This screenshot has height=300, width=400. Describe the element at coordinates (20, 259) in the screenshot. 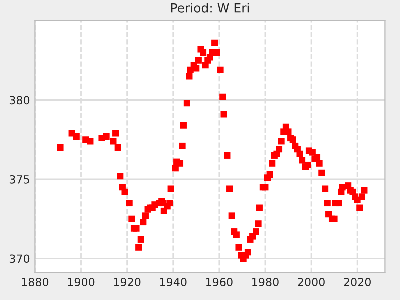

I see `y-tick-label: 370` at that location.